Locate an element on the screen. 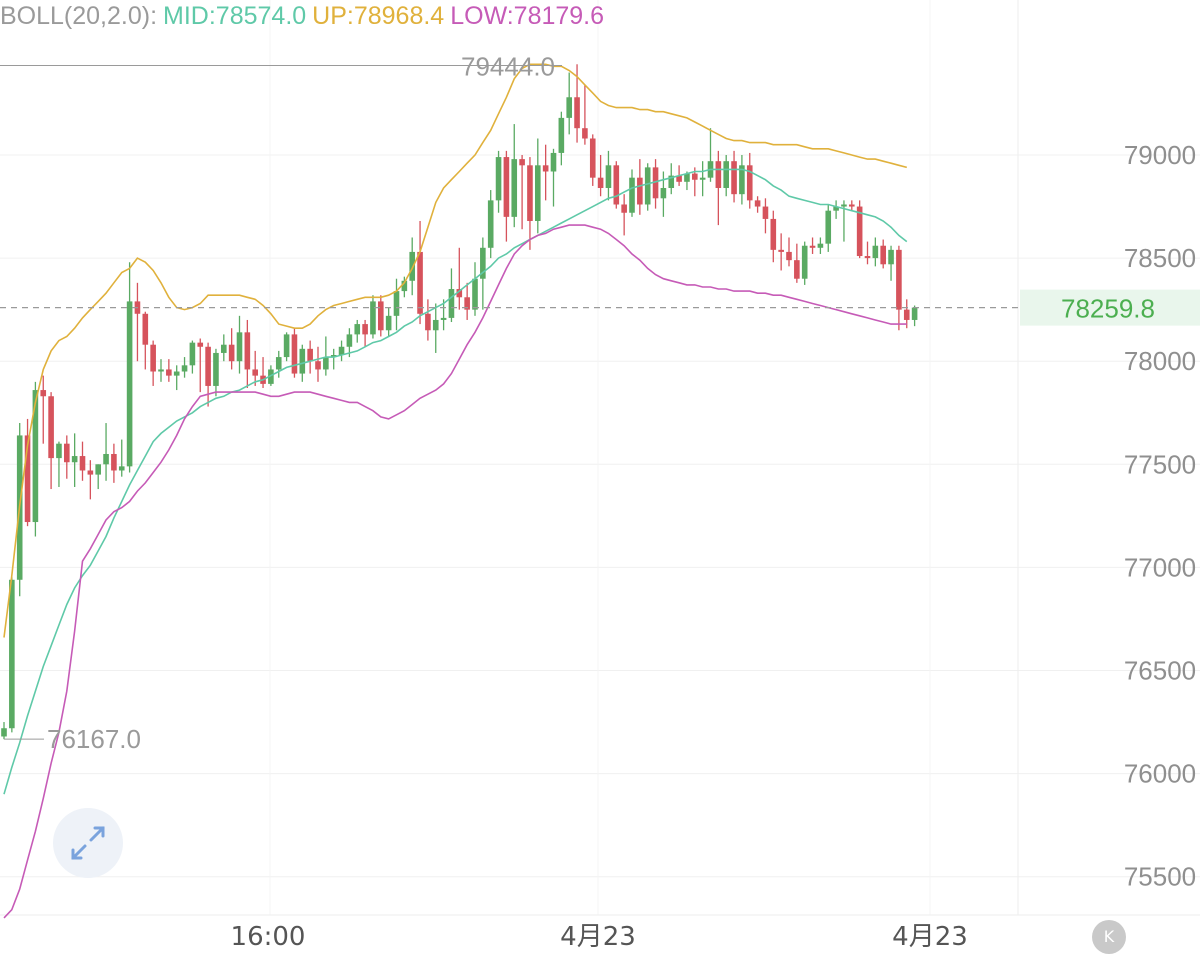 The width and height of the screenshot is (1200, 954). k-line-toggle-button: K is located at coordinates (1109, 937).